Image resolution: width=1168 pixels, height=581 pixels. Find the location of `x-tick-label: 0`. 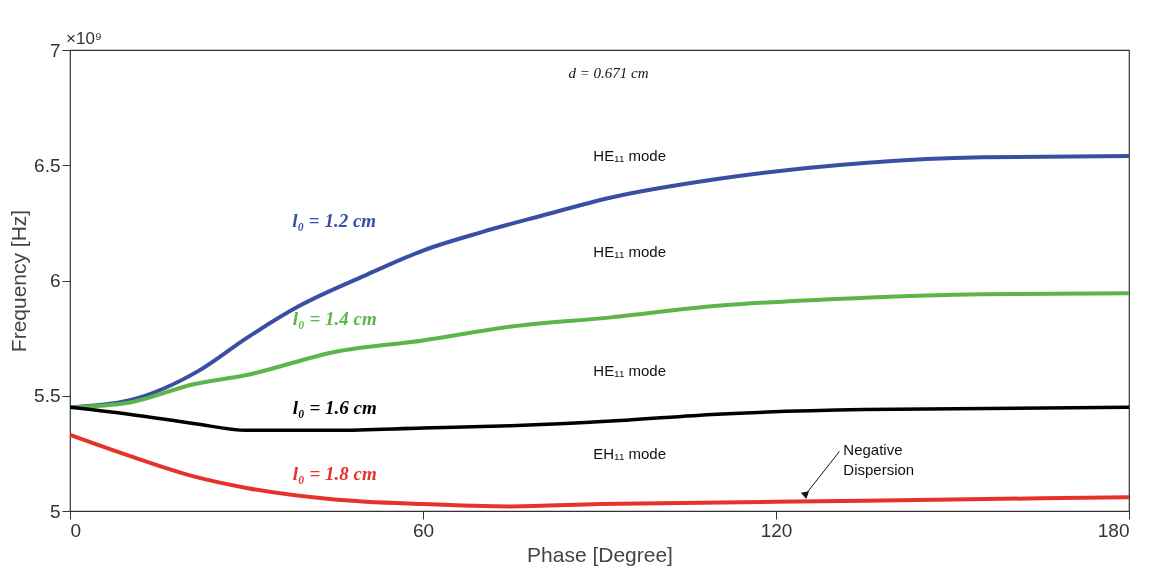

x-tick-label: 0 is located at coordinates (76, 530).